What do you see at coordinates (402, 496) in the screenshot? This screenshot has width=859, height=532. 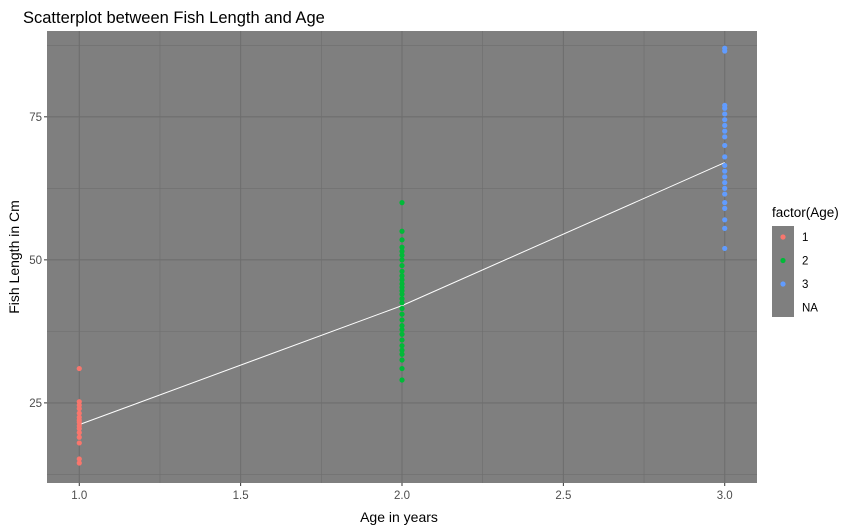 I see `x-tick-label: 2.0` at bounding box center [402, 496].